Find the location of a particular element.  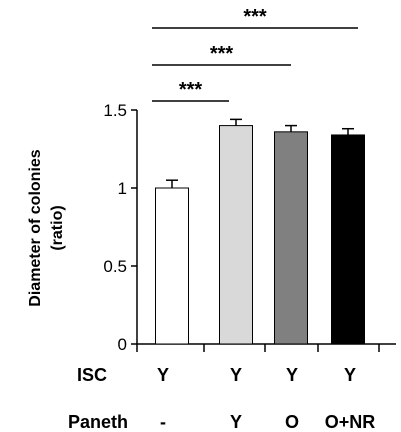

y-tick-label: 0.5 is located at coordinates (115, 266).